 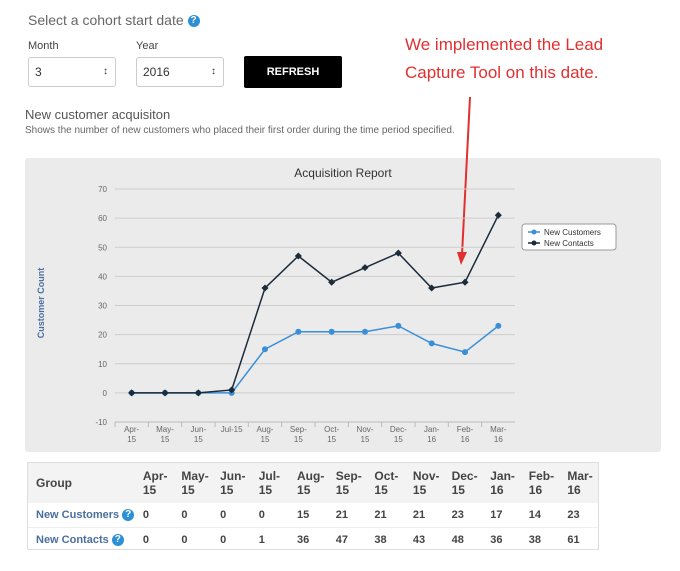 I want to click on cohort-title: Select a cohort start date ?, so click(x=114, y=20).